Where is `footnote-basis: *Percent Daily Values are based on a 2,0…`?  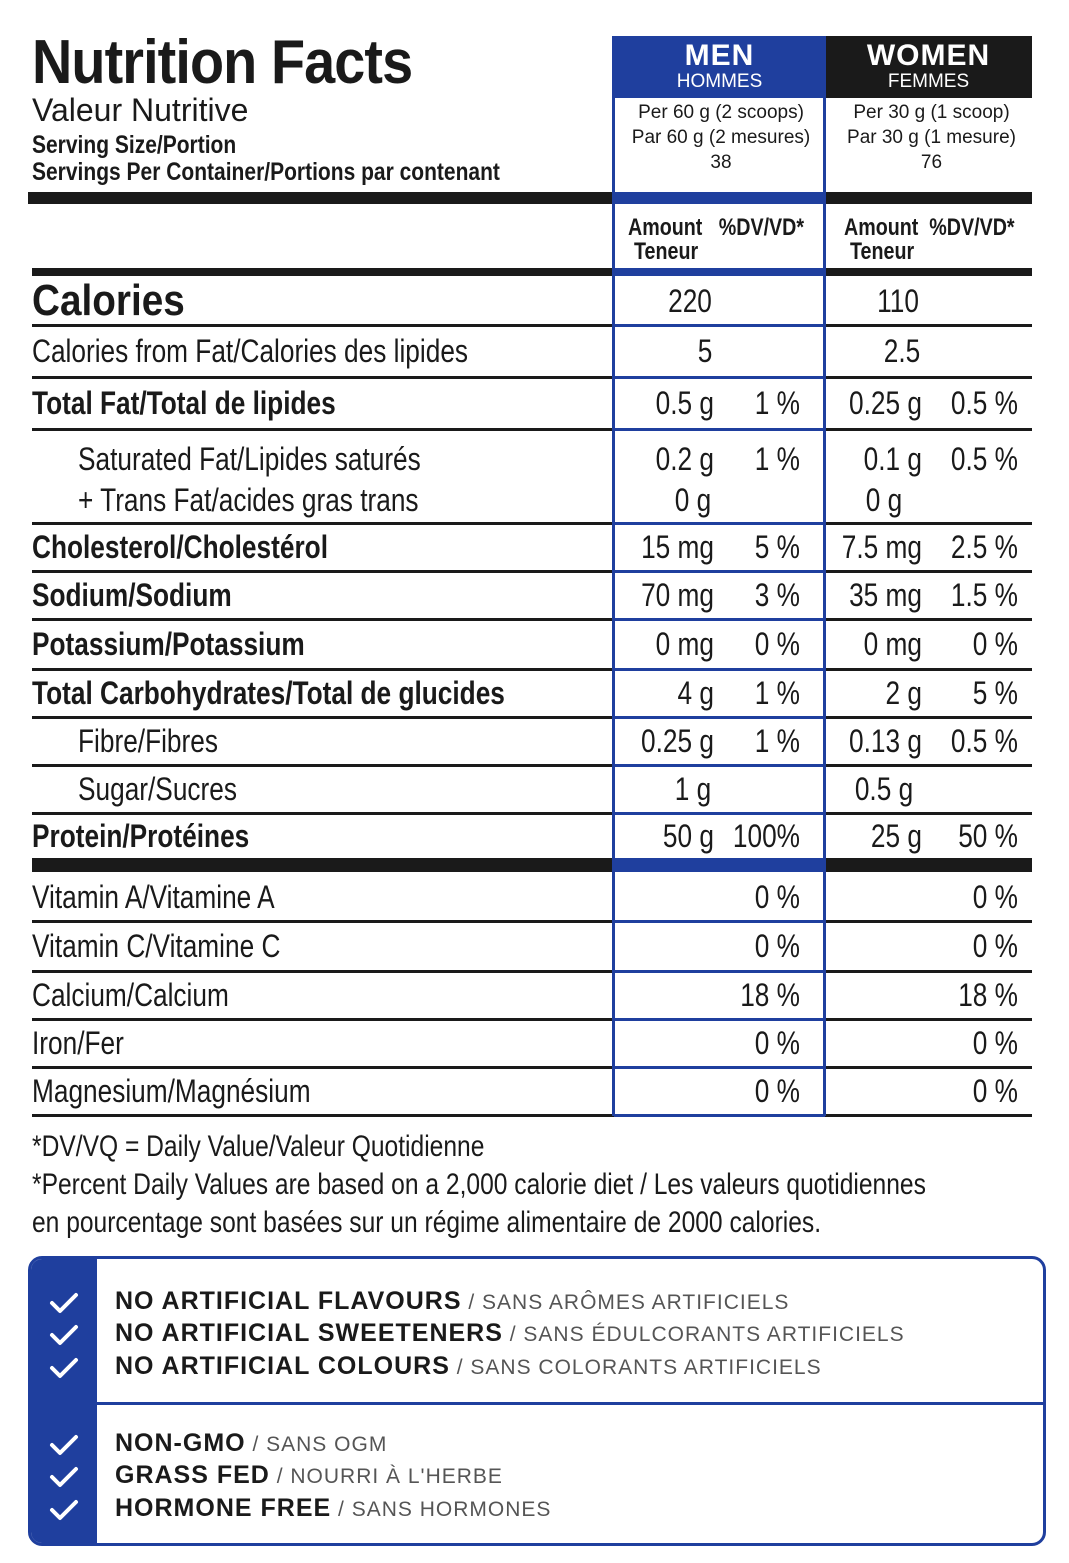 footnote-basis: *Percent Daily Values are based on a 2,0… is located at coordinates (479, 1184).